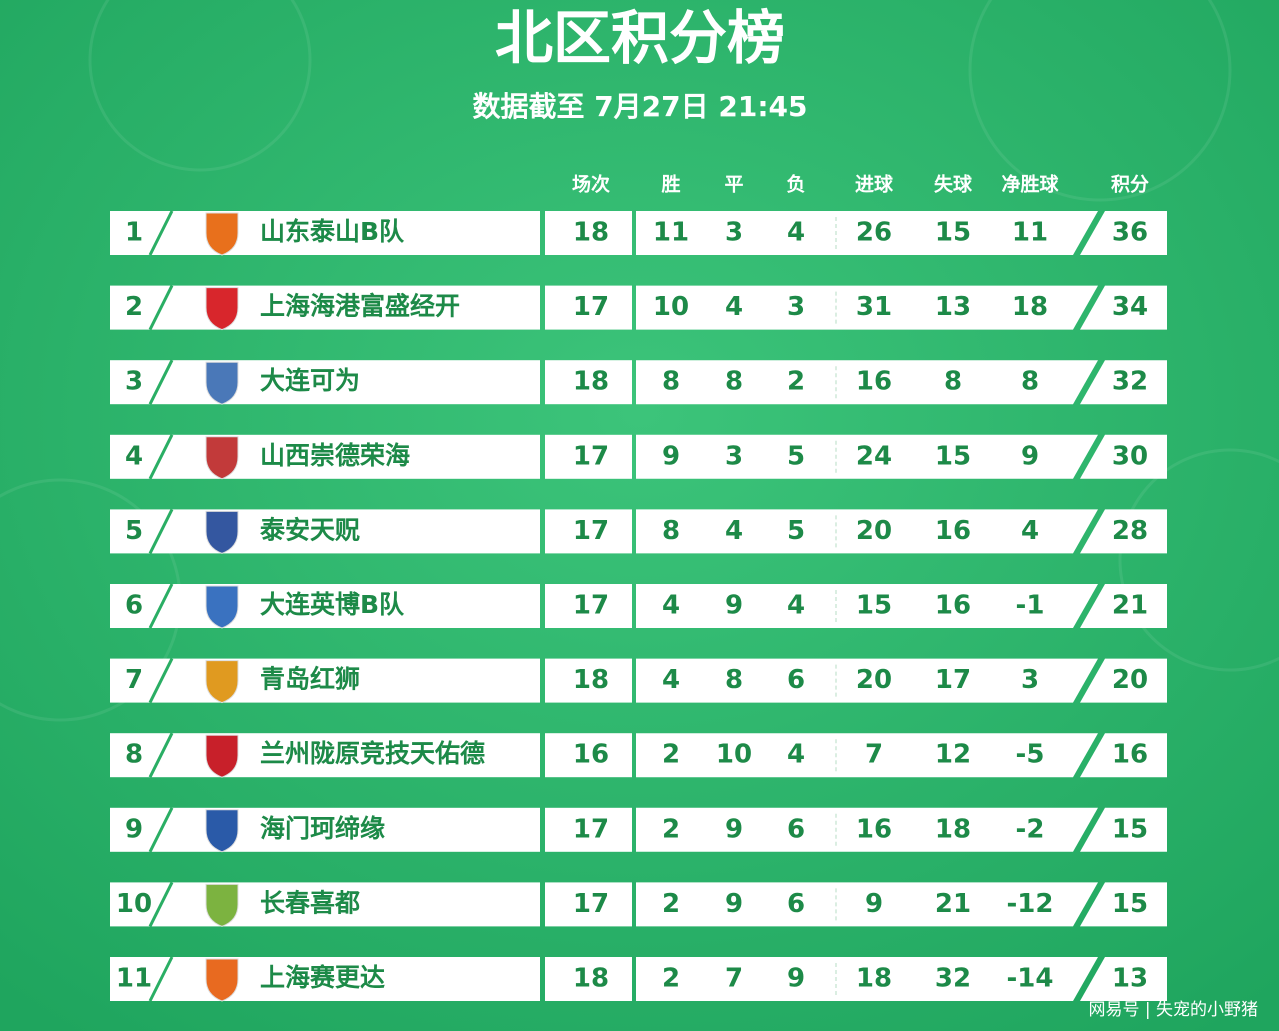  What do you see at coordinates (1130, 531) in the screenshot?
I see `stat-cell: 28` at bounding box center [1130, 531].